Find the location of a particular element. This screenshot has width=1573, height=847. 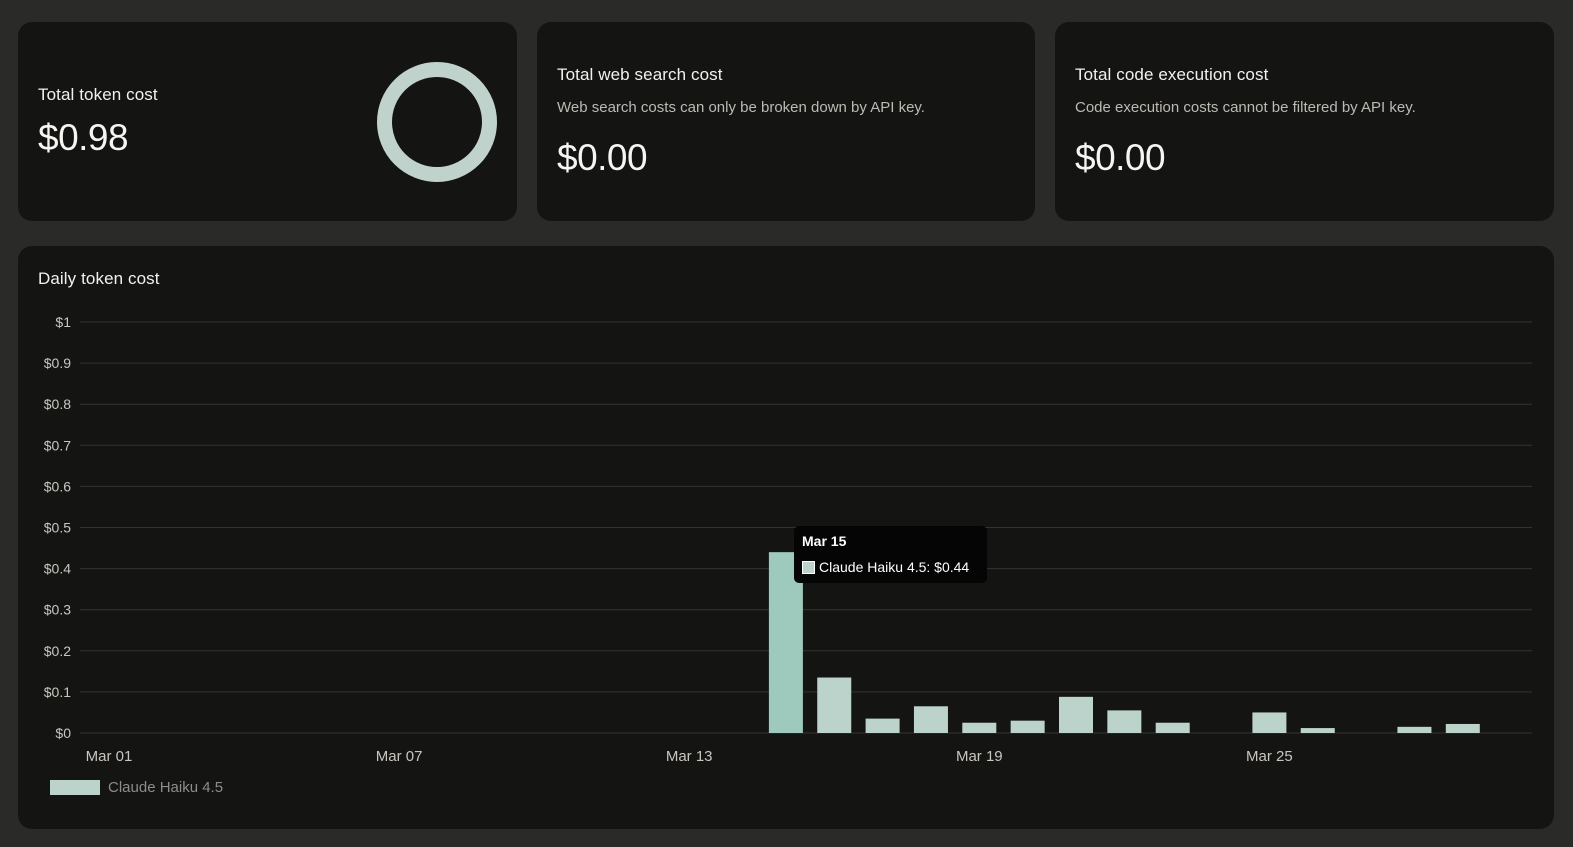

tooltip-row: Claude Haiku 4.5: $0.44 is located at coordinates (890, 567).